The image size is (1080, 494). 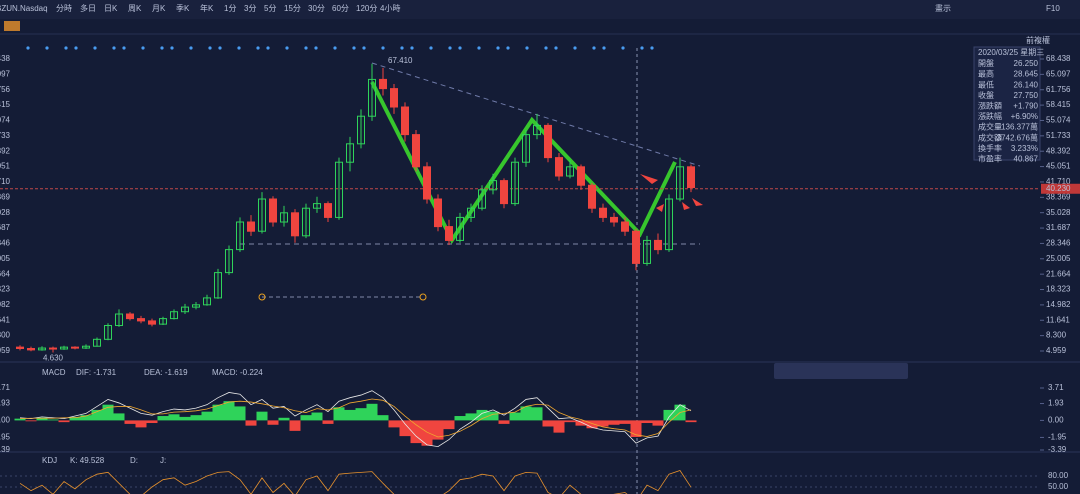 What do you see at coordinates (49, 460) in the screenshot?
I see `panel-title: KDJ` at bounding box center [49, 460].